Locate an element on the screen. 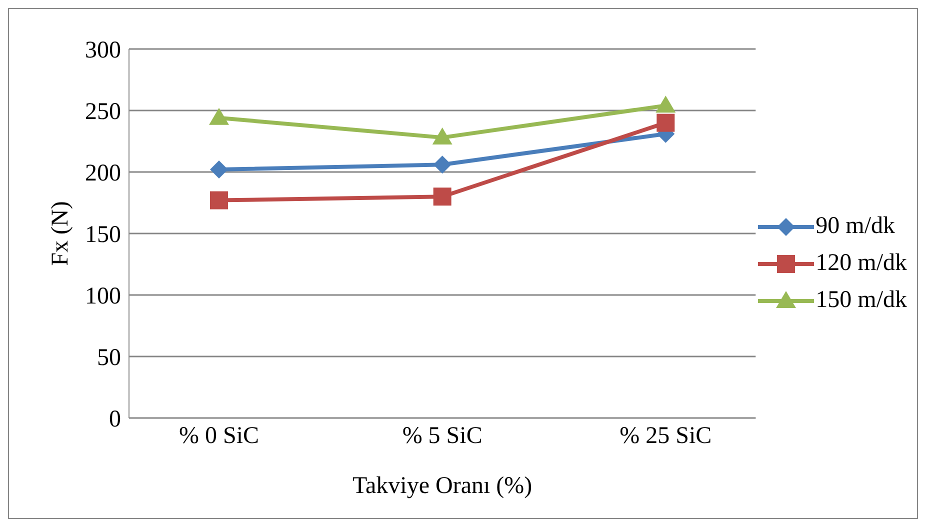 This screenshot has width=928, height=527. x-tick-label: % 0 SiC is located at coordinates (219, 436).